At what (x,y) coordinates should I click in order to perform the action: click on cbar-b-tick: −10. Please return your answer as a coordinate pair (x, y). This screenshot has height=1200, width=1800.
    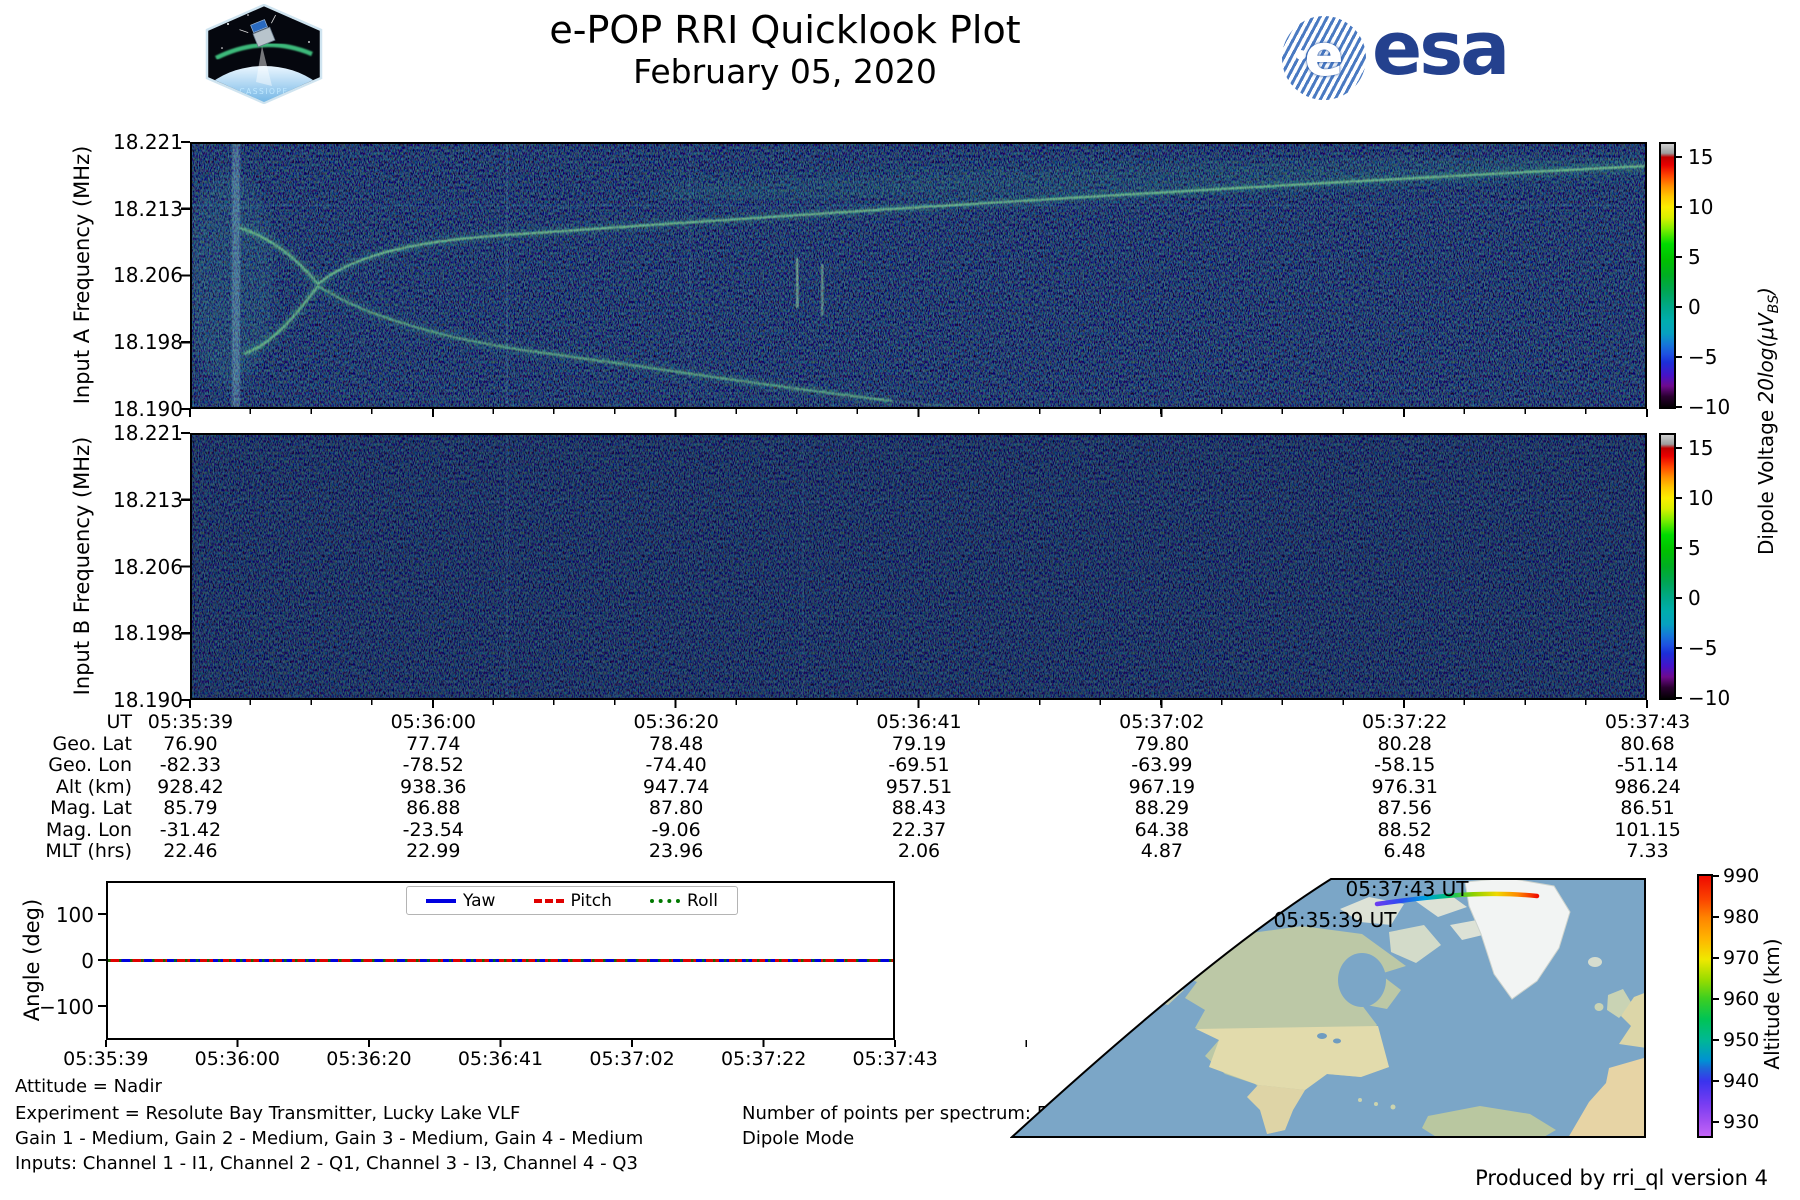
    Looking at the image, I should click on (1709, 698).